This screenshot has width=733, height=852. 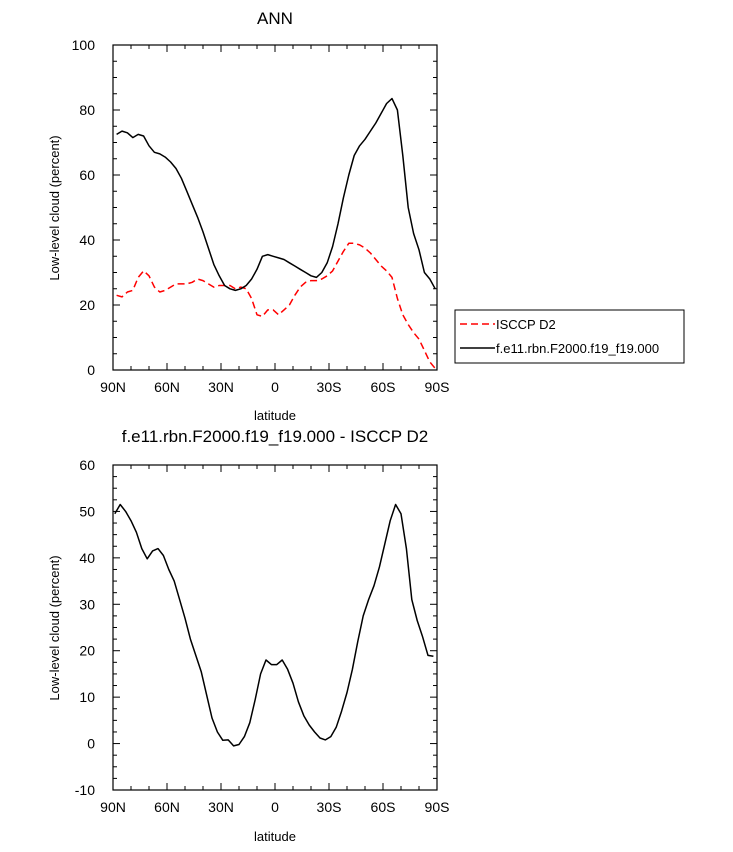 I want to click on bottom-y-tick-label: 10, so click(x=87, y=697).